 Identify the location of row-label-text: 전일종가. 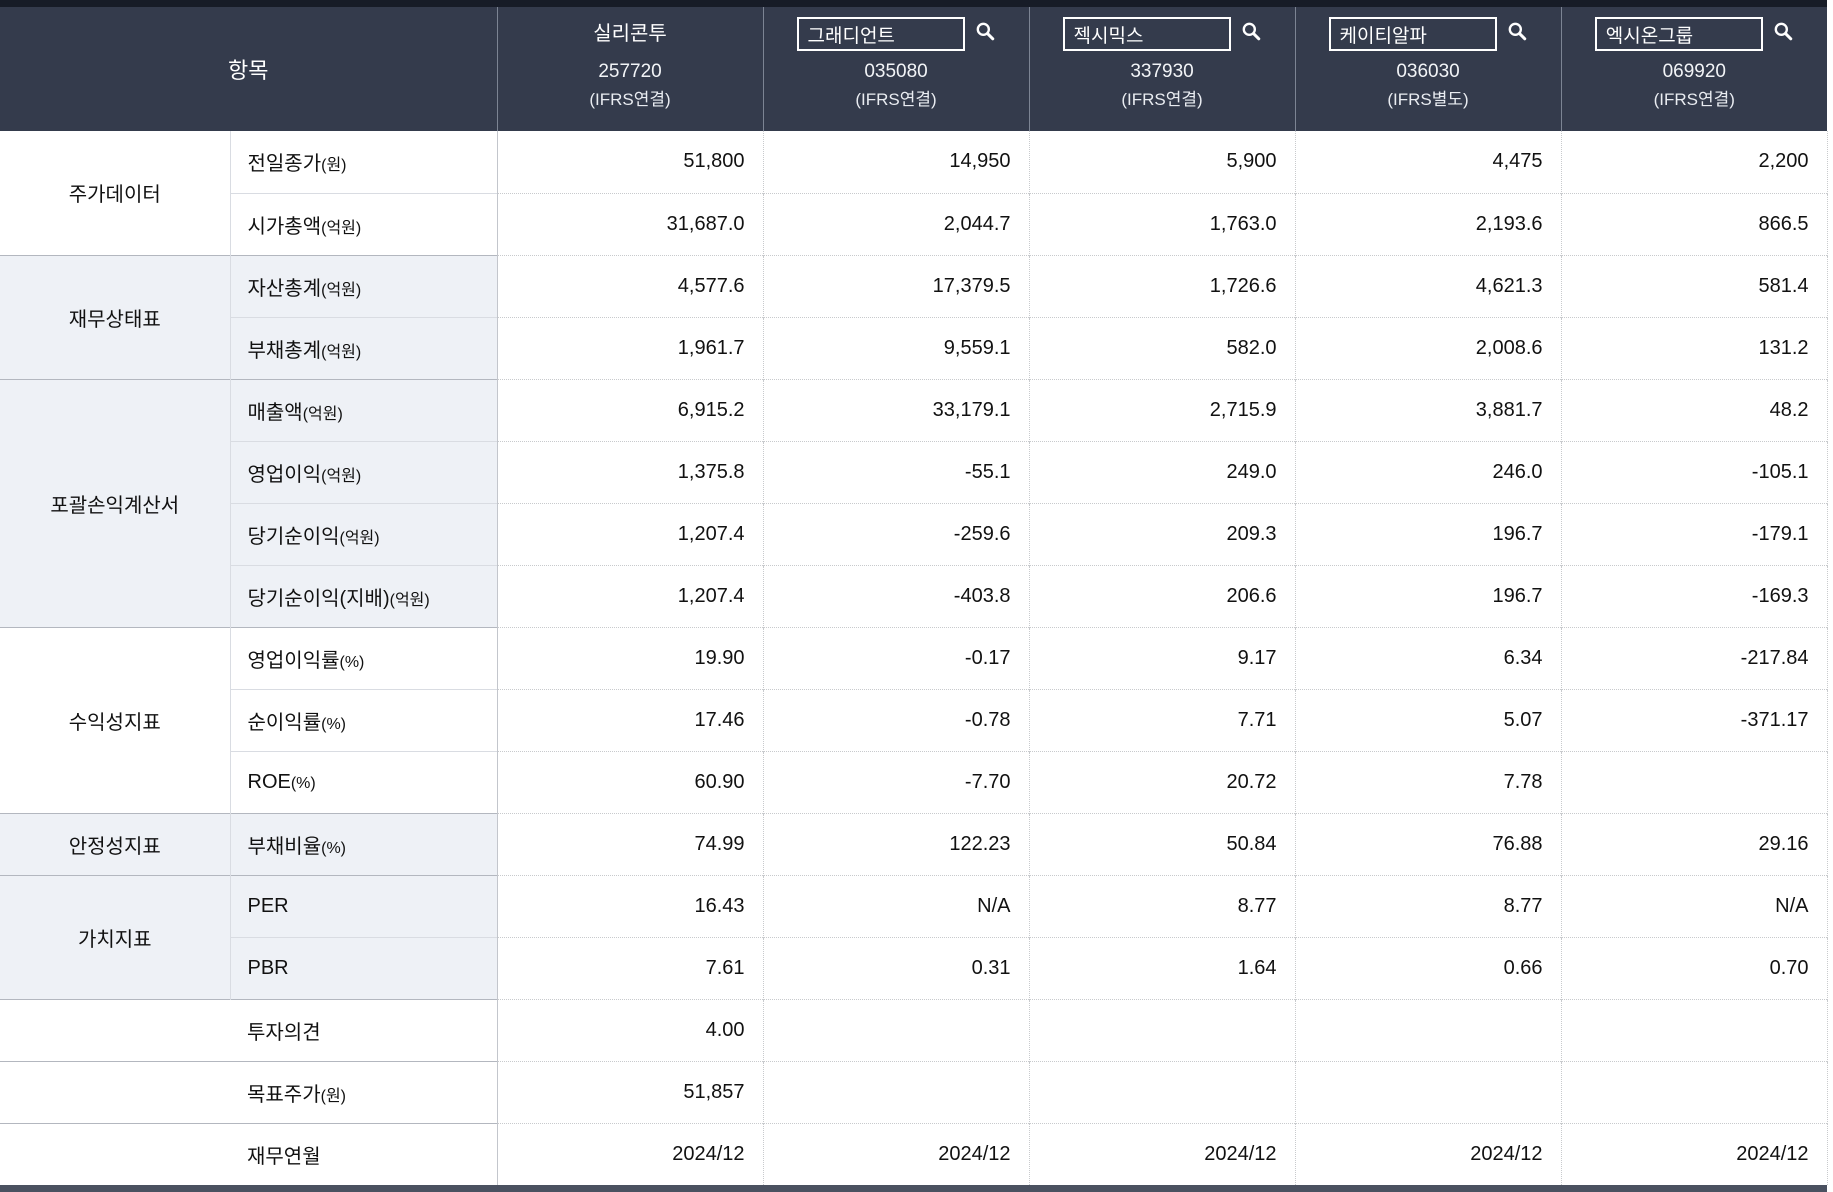
(284, 164).